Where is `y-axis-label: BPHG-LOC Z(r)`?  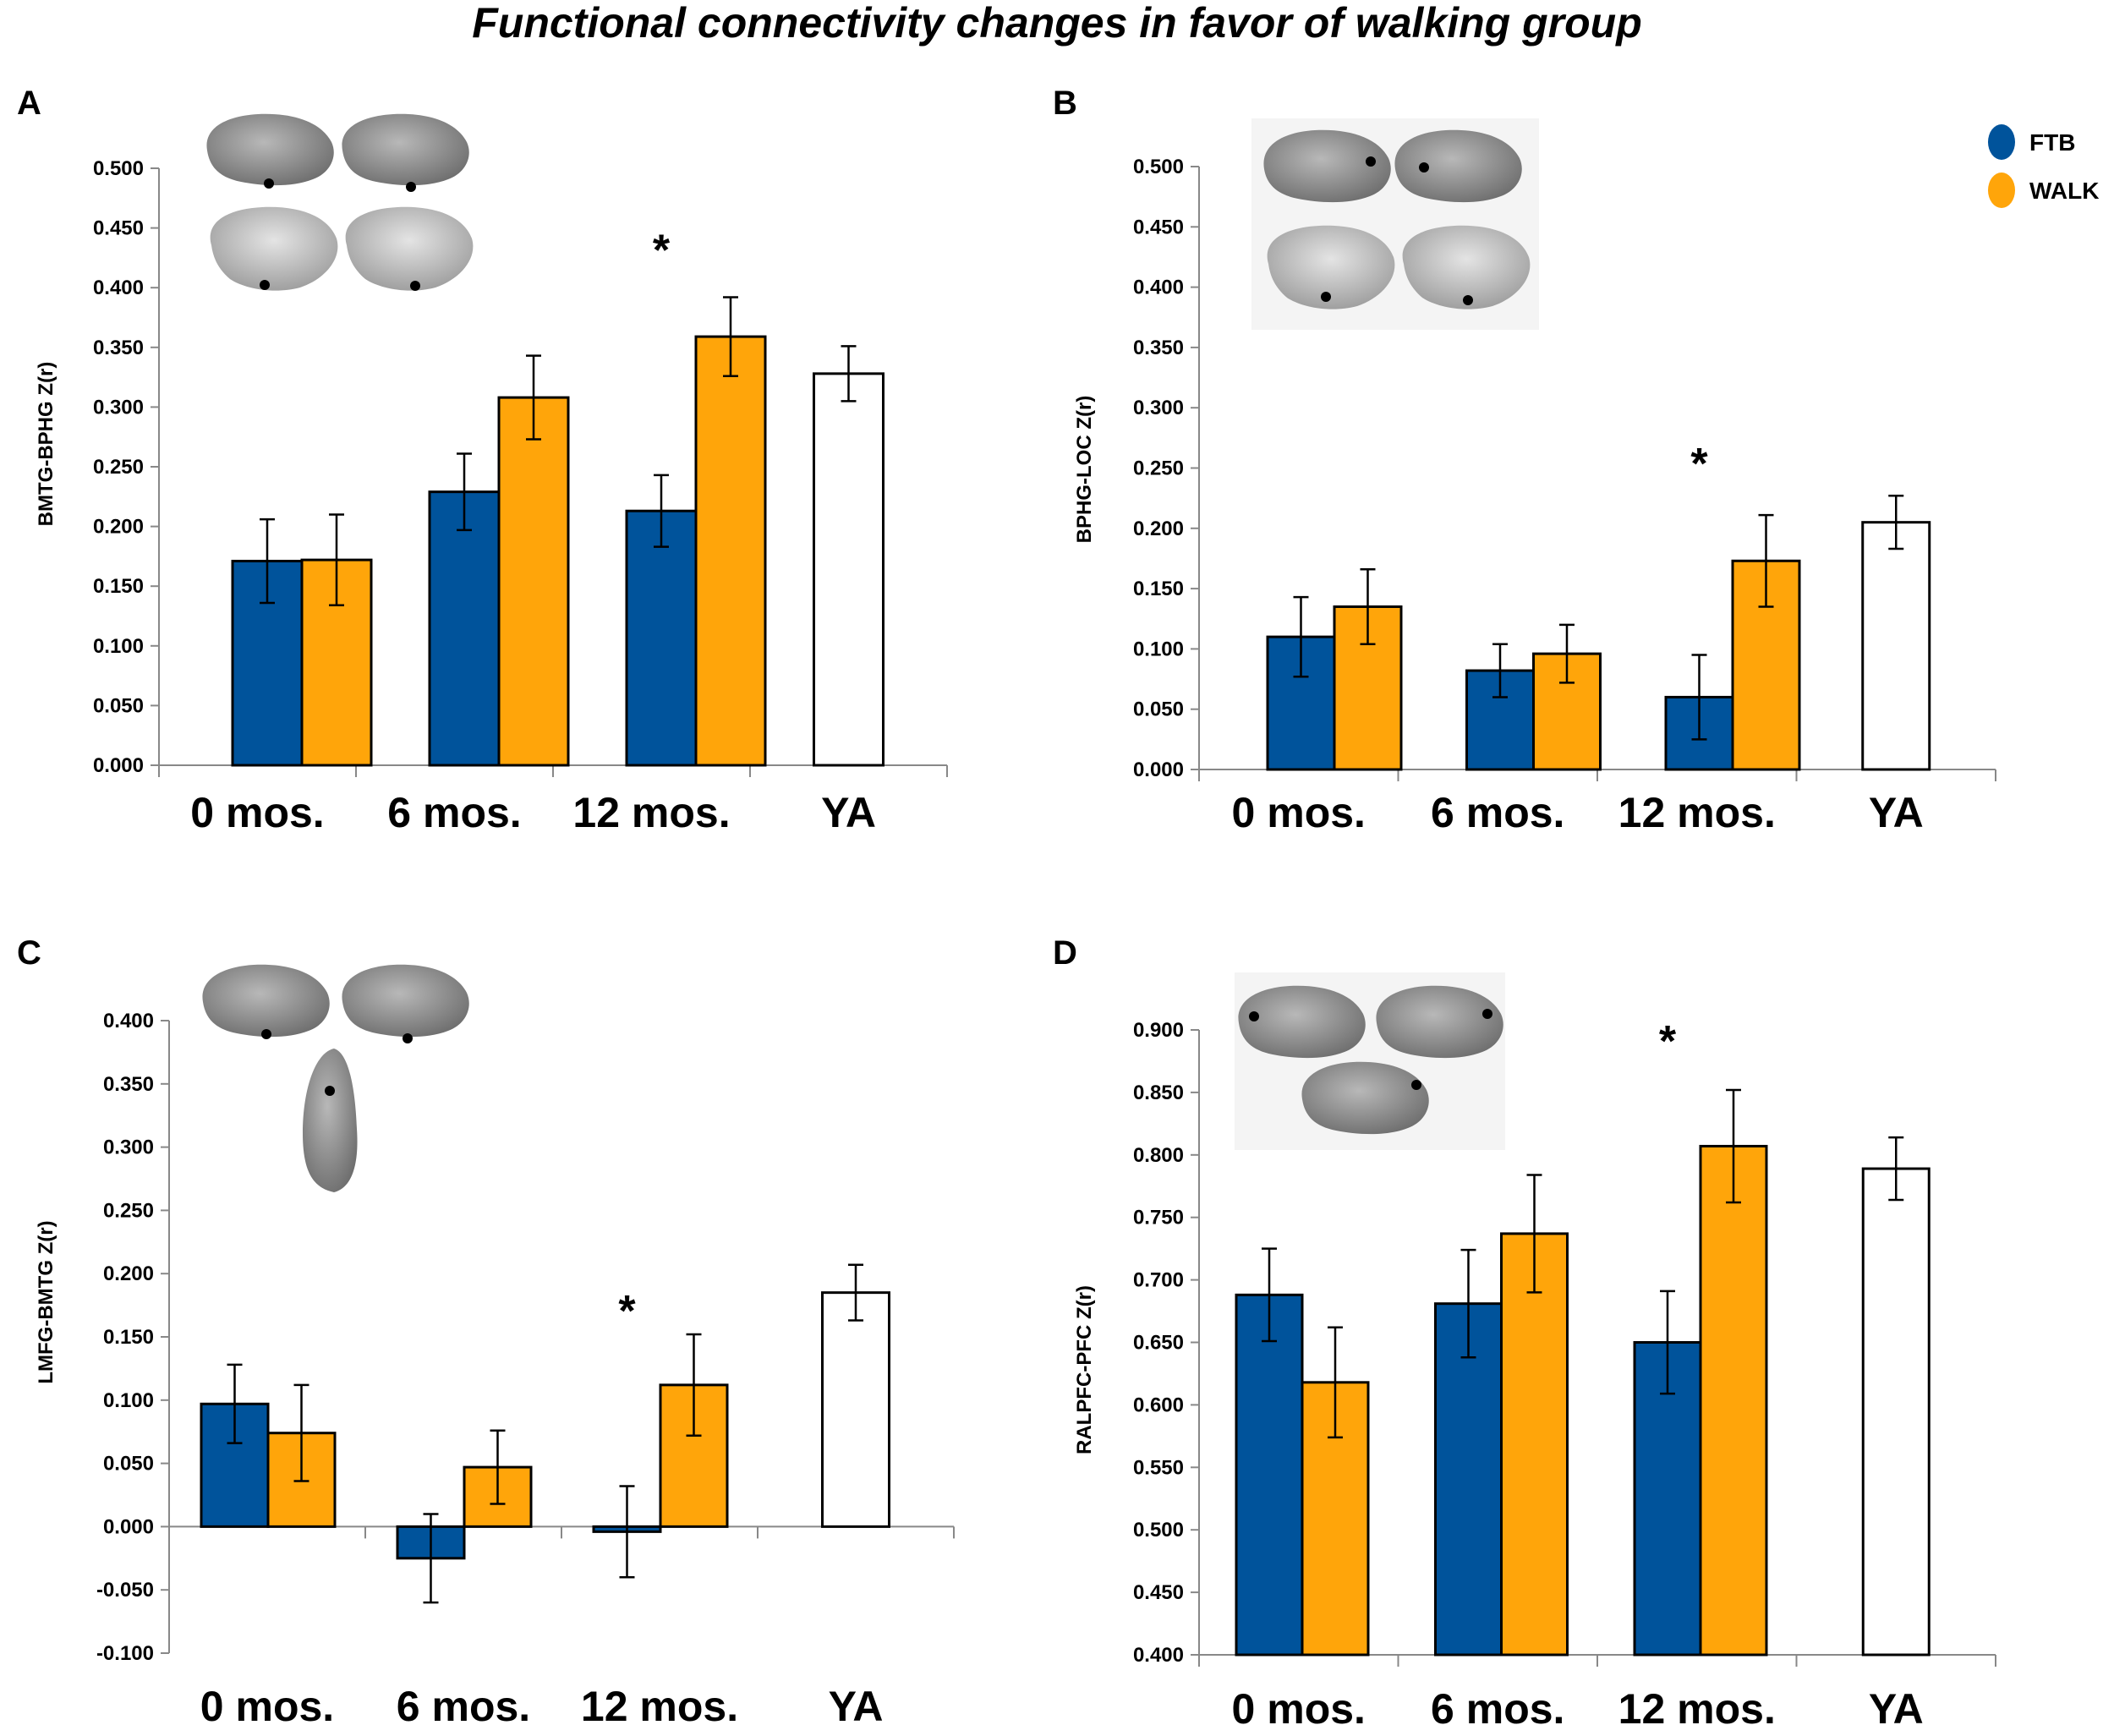 y-axis-label: BPHG-LOC Z(r) is located at coordinates (1084, 470).